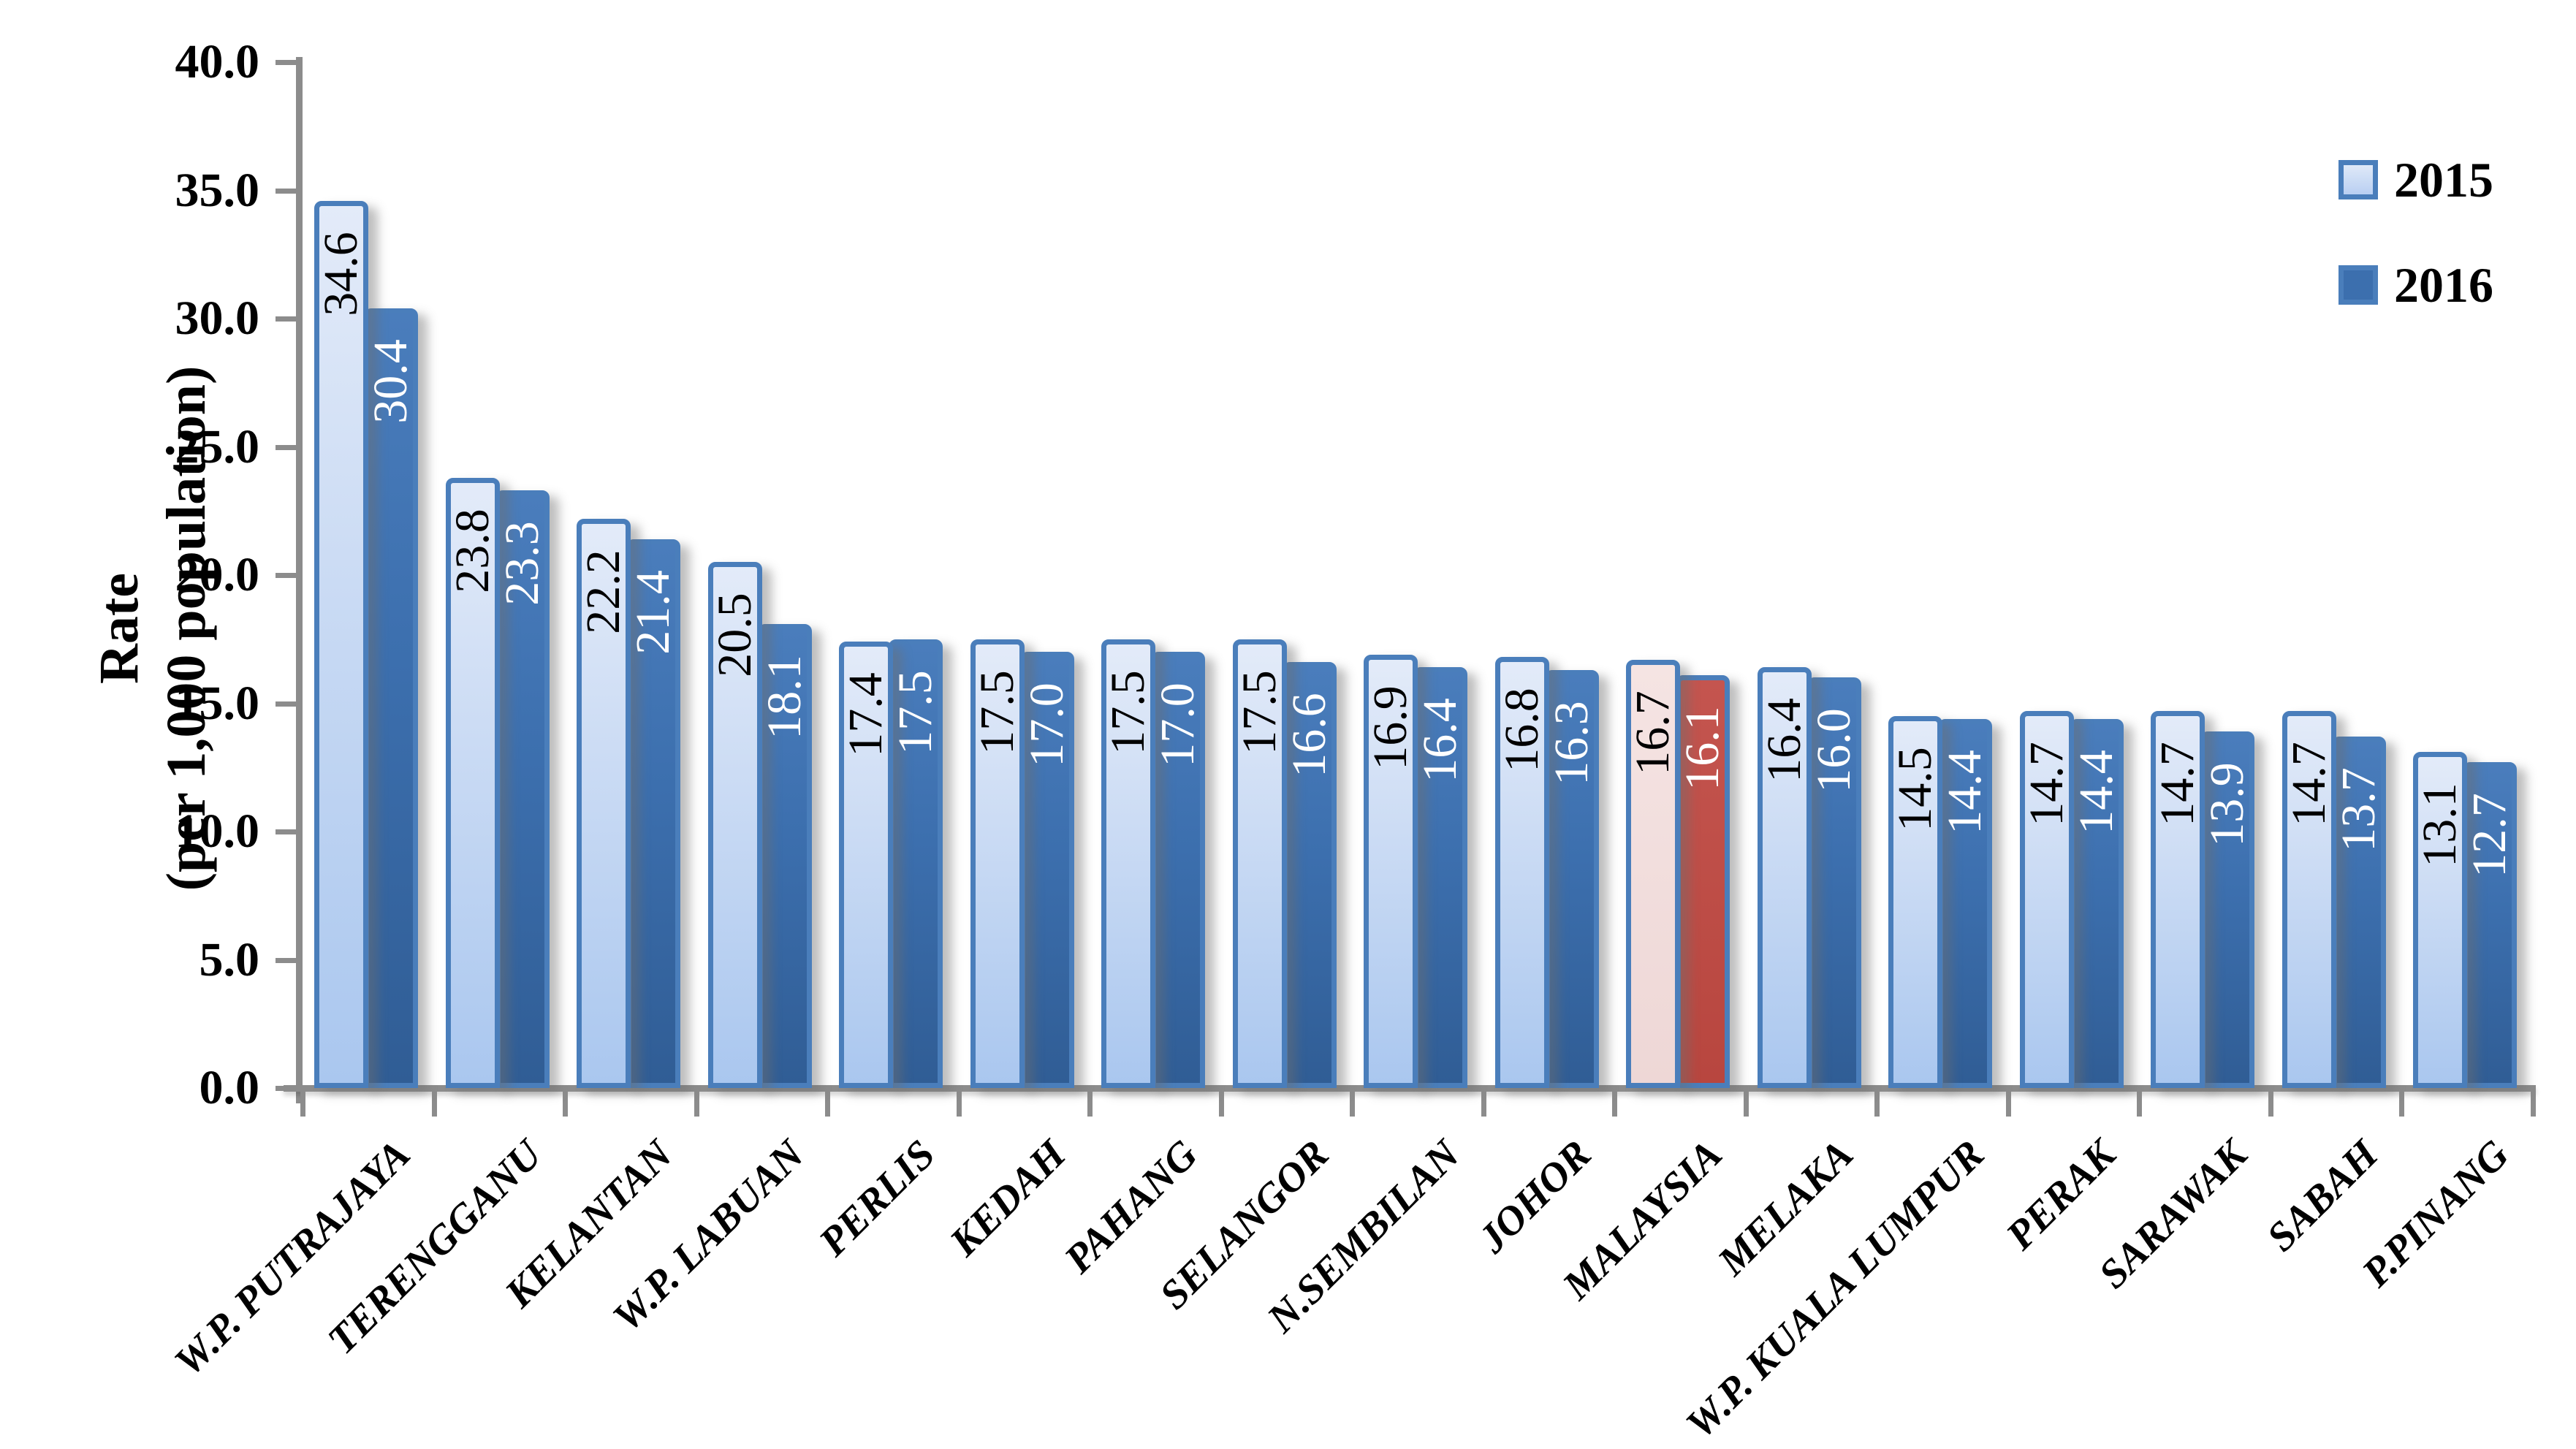 Image resolution: width=2576 pixels, height=1449 pixels. Describe the element at coordinates (229, 959) in the screenshot. I see `y-tick-label: 5.0` at that location.